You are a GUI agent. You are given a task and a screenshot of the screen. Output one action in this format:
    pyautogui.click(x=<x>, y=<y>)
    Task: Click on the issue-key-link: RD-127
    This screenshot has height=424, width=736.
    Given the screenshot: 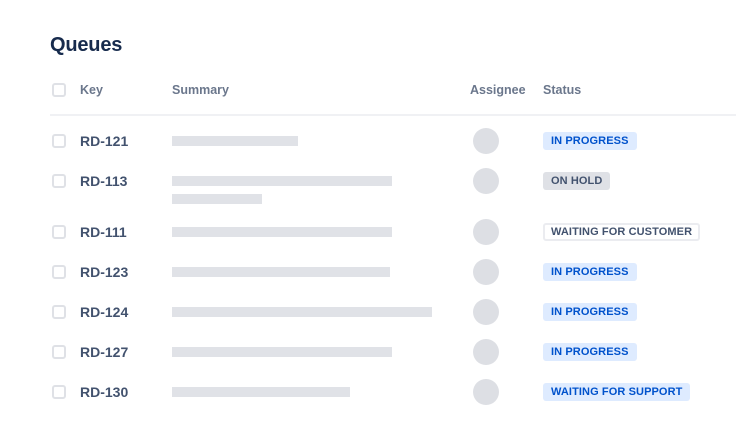 What is the action you would take?
    pyautogui.click(x=104, y=352)
    